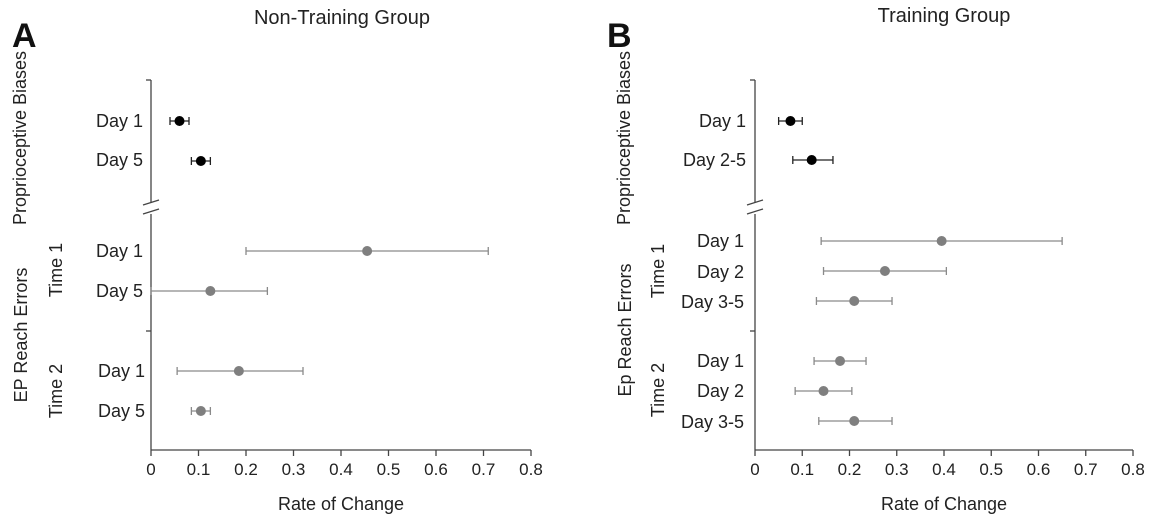 Image resolution: width=1152 pixels, height=518 pixels. Describe the element at coordinates (624, 138) in the screenshot. I see `panel-b-section-label: Proprioceptive Biases` at that location.